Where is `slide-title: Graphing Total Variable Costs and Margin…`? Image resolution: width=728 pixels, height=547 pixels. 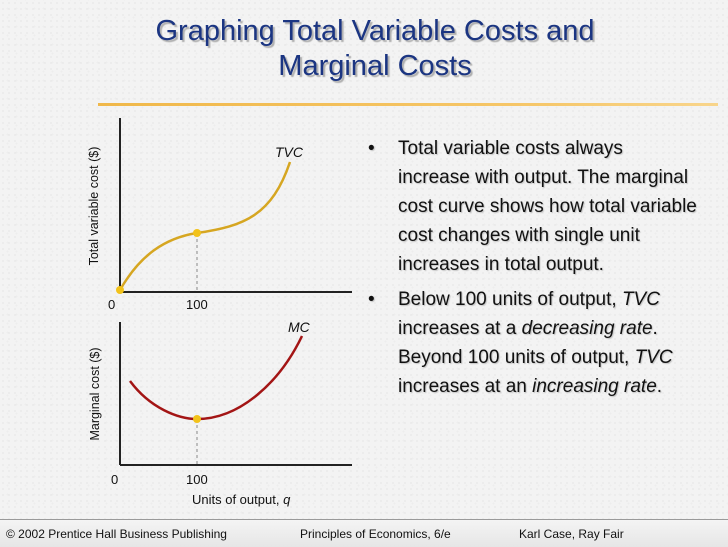 slide-title: Graphing Total Variable Costs and Margin… is located at coordinates (375, 49).